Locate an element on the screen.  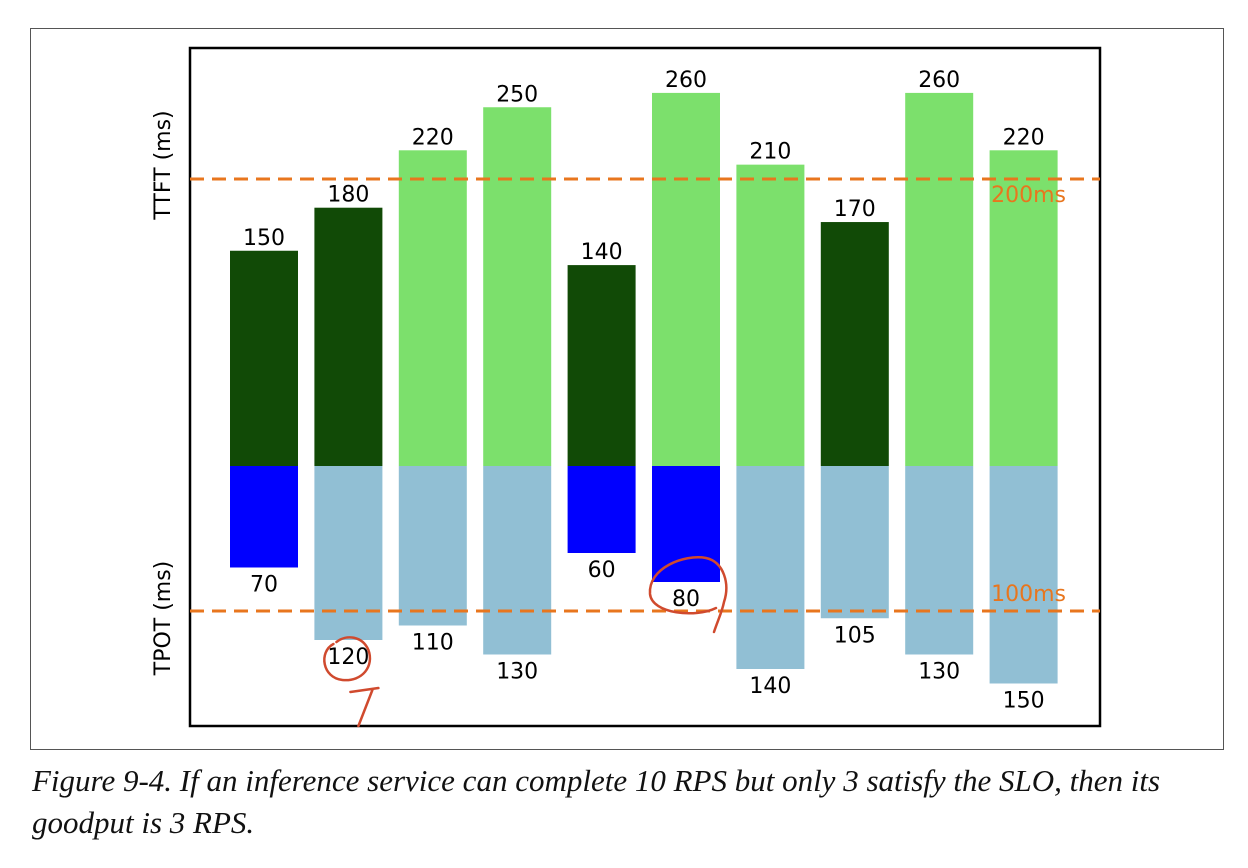
y-axis-label-ttft: TTFT (ms) is located at coordinates (163, 165).